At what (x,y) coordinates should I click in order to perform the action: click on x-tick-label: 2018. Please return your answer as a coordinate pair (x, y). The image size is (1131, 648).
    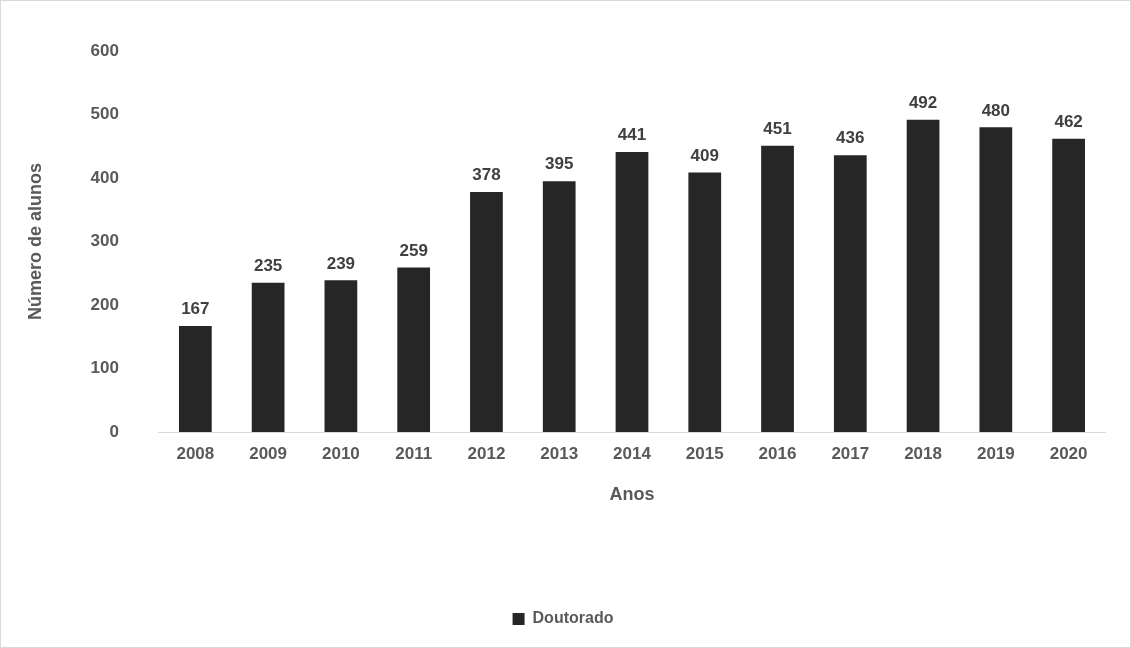
    Looking at the image, I should click on (923, 453).